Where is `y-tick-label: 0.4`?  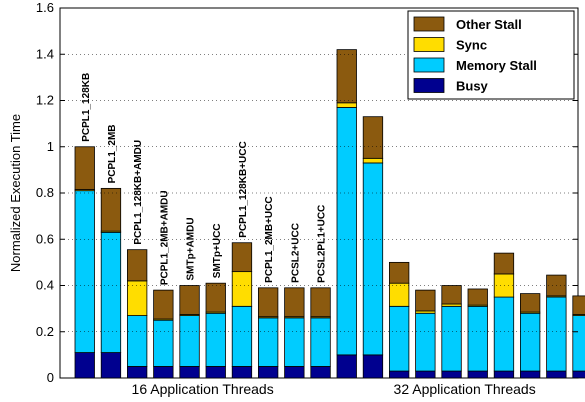
y-tick-label: 0.4 is located at coordinates (45, 285).